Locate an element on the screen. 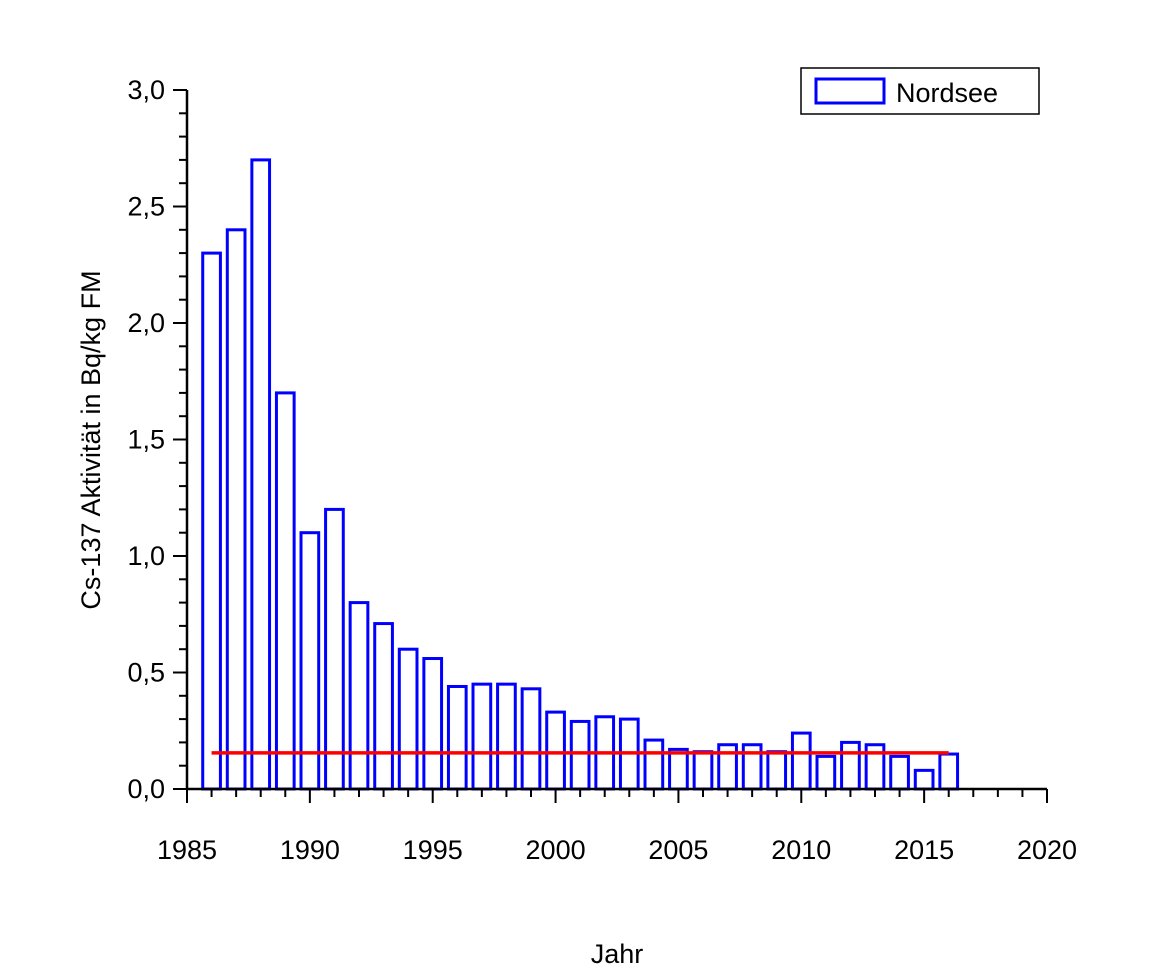 This screenshot has width=1153, height=971. bar-2010 is located at coordinates (801, 761).